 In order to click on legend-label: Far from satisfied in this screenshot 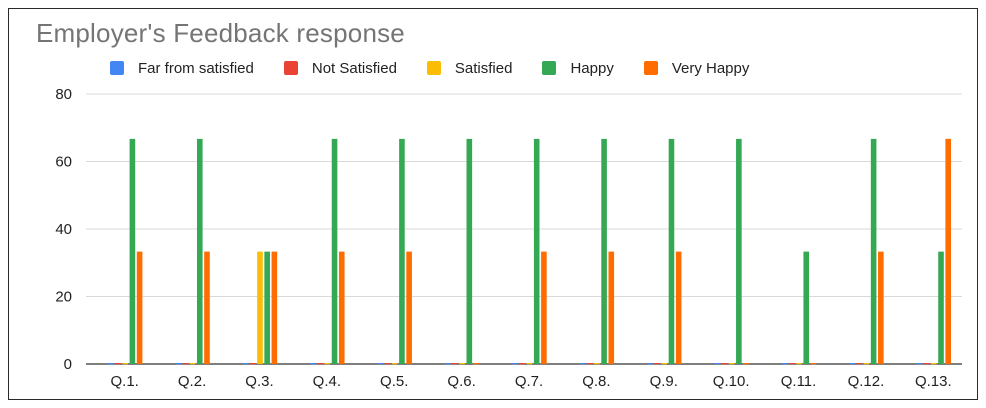, I will do `click(196, 68)`.